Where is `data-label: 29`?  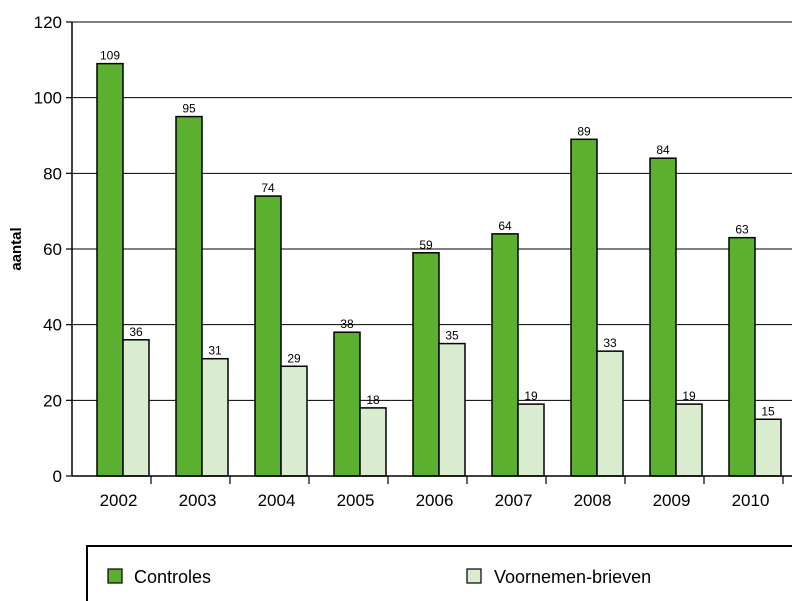 data-label: 29 is located at coordinates (294, 358).